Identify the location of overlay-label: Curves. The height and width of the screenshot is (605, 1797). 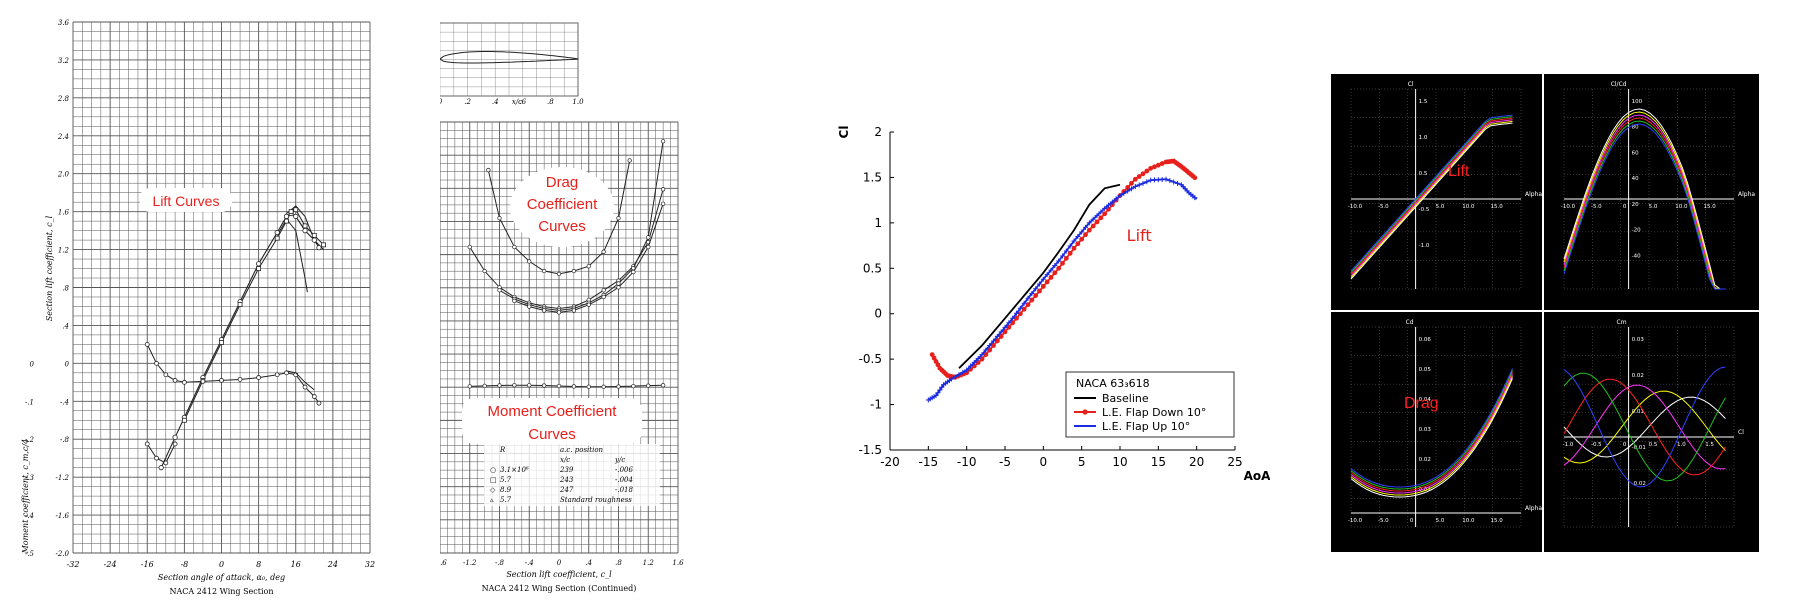
(562, 226).